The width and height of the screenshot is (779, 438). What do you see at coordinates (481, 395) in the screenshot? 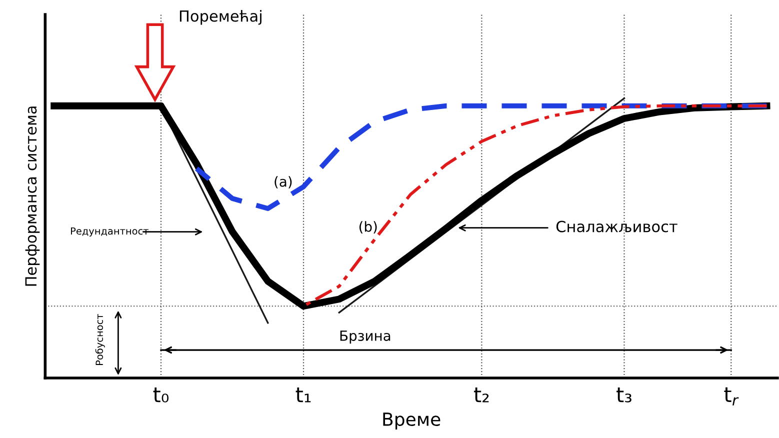
I see `x-tick-label: t₂` at bounding box center [481, 395].